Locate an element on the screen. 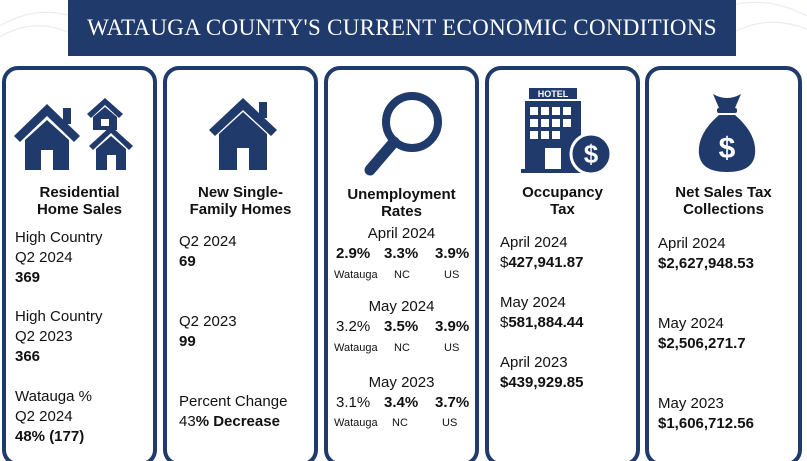 The image size is (807, 461). rate-value: 3.3% is located at coordinates (401, 253).